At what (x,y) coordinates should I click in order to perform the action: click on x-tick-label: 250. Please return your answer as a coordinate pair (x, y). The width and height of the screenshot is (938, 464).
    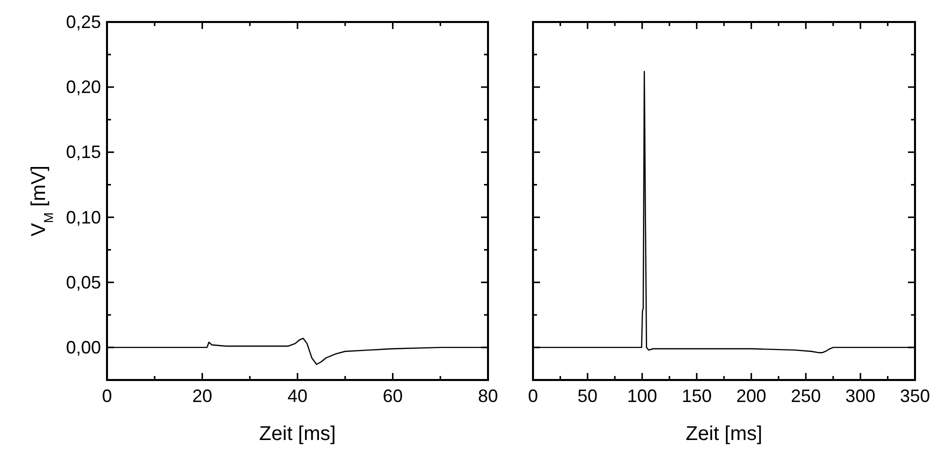
    Looking at the image, I should click on (805, 396).